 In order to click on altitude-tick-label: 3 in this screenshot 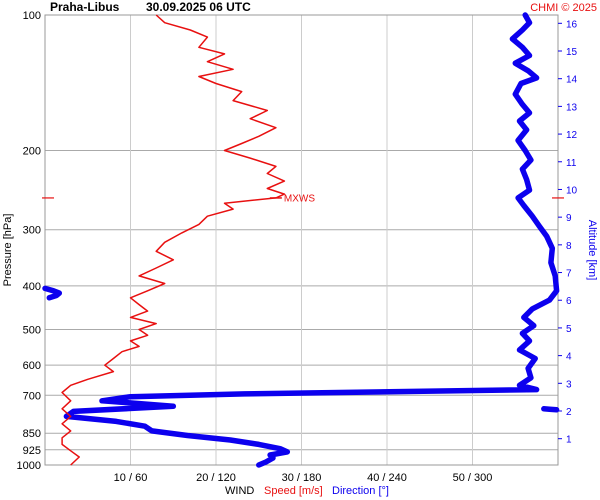, I will do `click(569, 384)`.